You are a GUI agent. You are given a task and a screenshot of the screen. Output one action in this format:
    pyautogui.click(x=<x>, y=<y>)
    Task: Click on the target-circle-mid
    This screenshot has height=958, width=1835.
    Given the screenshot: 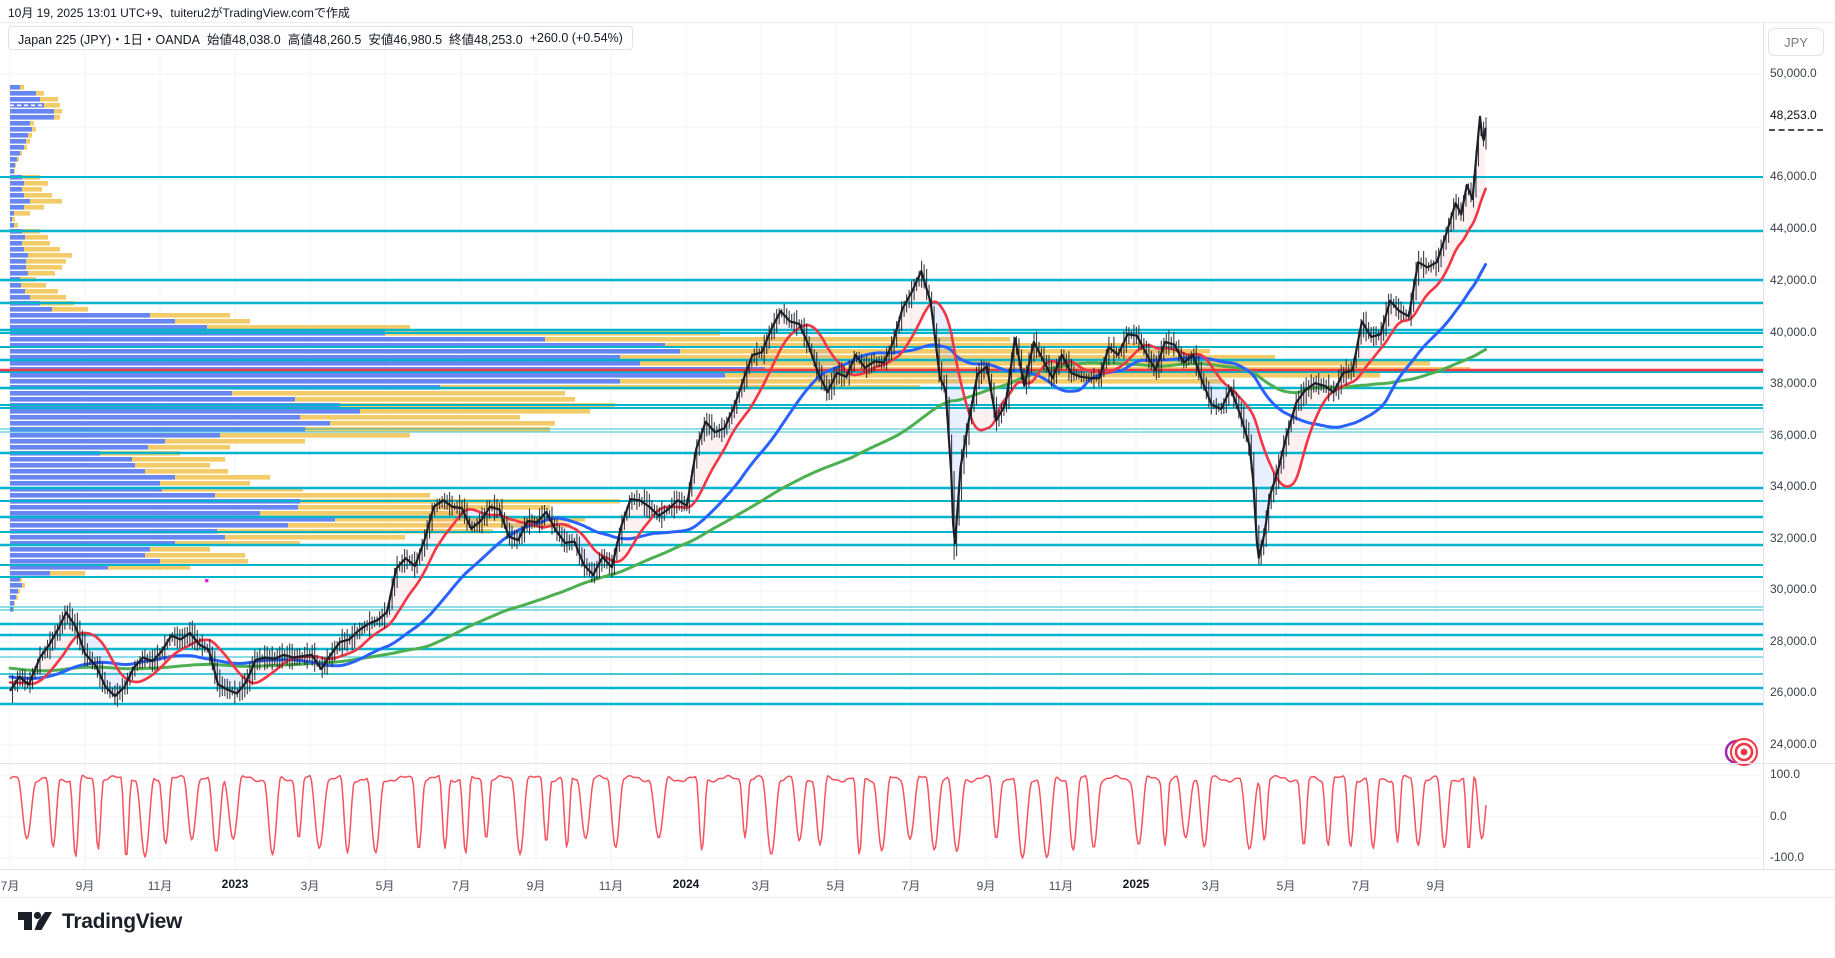 What is the action you would take?
    pyautogui.click(x=1744, y=752)
    